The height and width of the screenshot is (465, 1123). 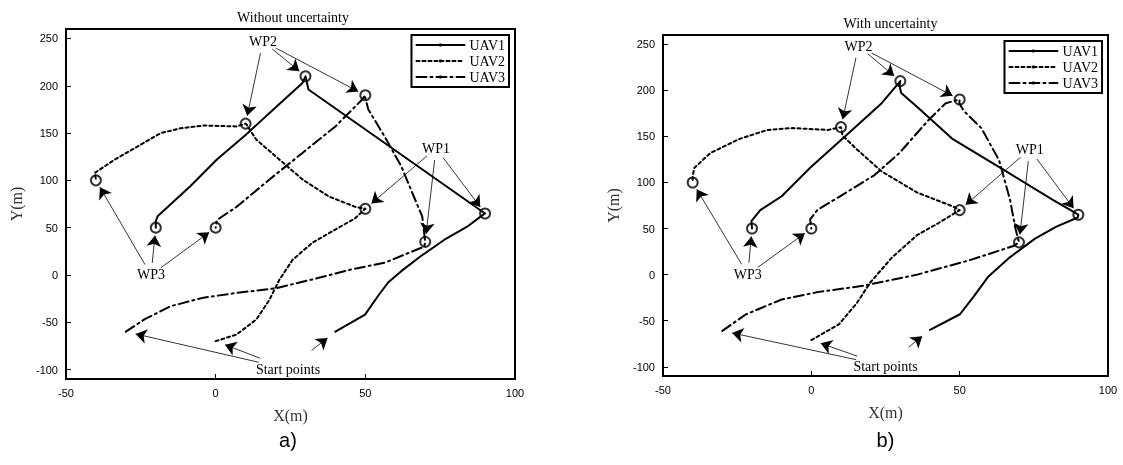 I want to click on chart-title: With uncertainty, so click(x=890, y=23).